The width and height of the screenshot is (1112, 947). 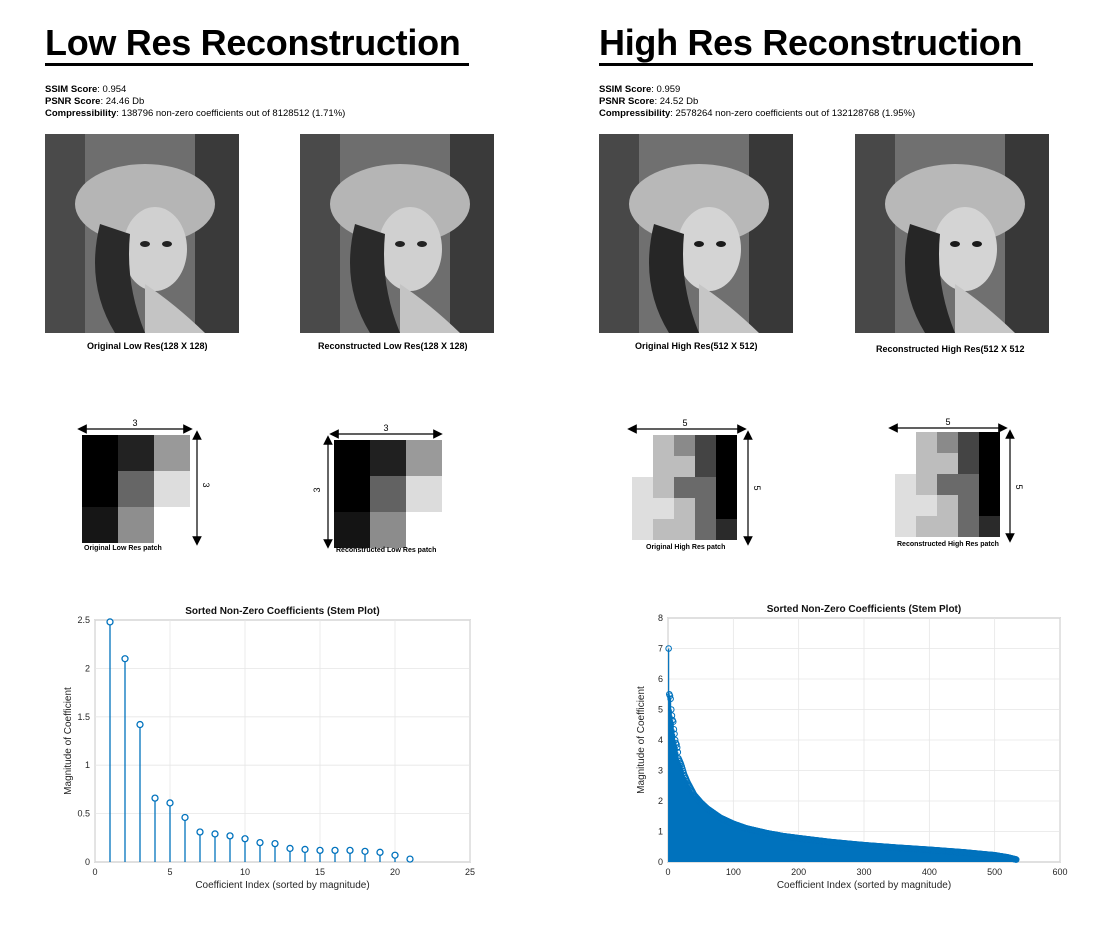 What do you see at coordinates (811, 42) in the screenshot?
I see `high-res-title: High Res Reconstruction` at bounding box center [811, 42].